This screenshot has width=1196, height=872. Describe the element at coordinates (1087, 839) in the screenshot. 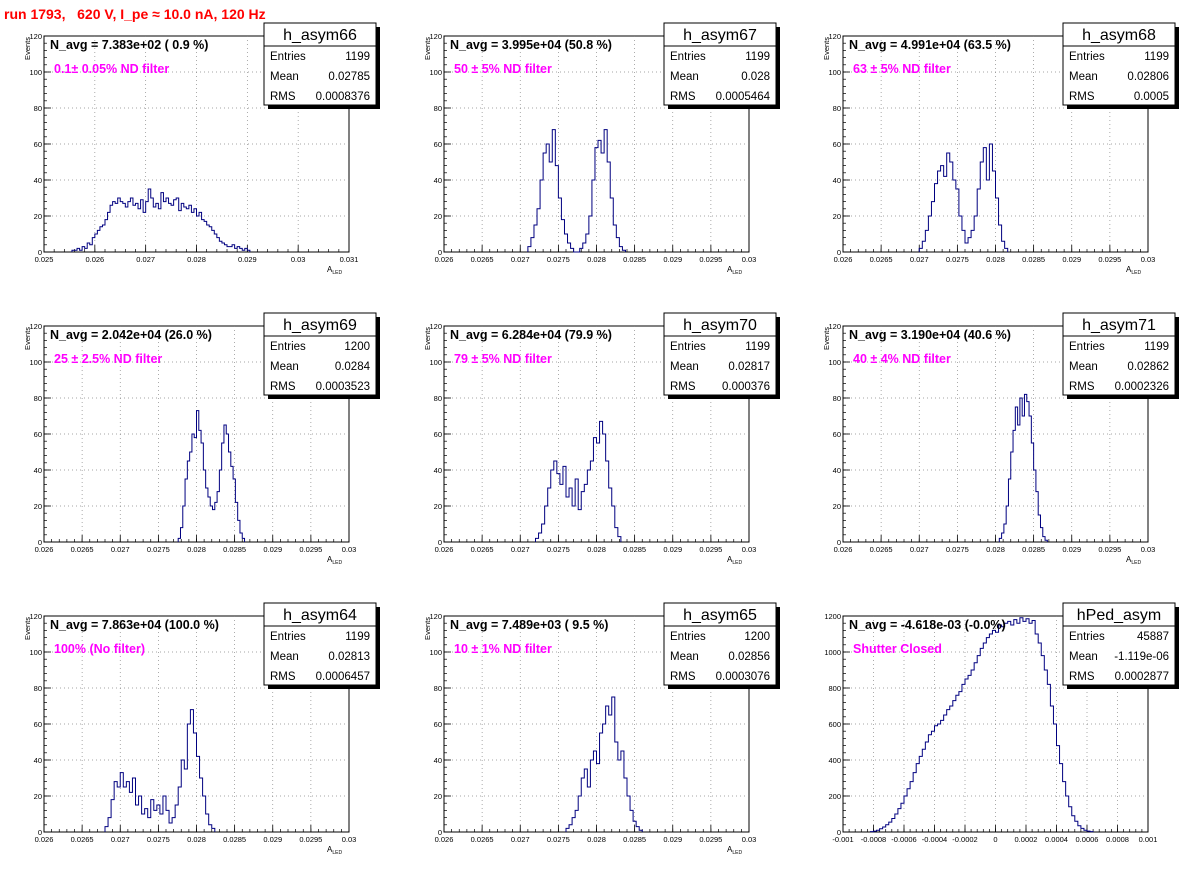

I see `x-tick-label: 0.0006` at that location.